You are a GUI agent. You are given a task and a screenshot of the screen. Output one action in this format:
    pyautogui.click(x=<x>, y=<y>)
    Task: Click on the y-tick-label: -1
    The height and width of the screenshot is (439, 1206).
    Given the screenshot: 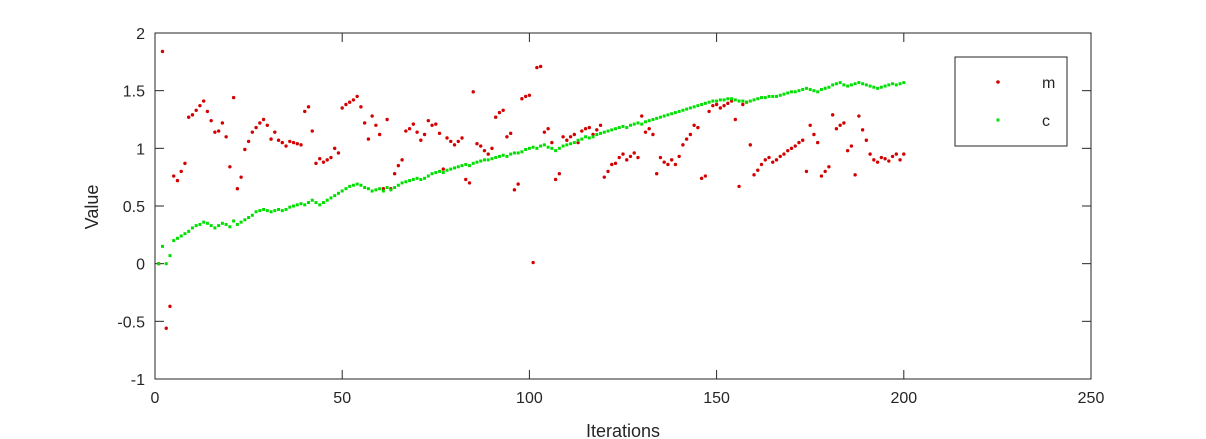 What is the action you would take?
    pyautogui.click(x=138, y=380)
    